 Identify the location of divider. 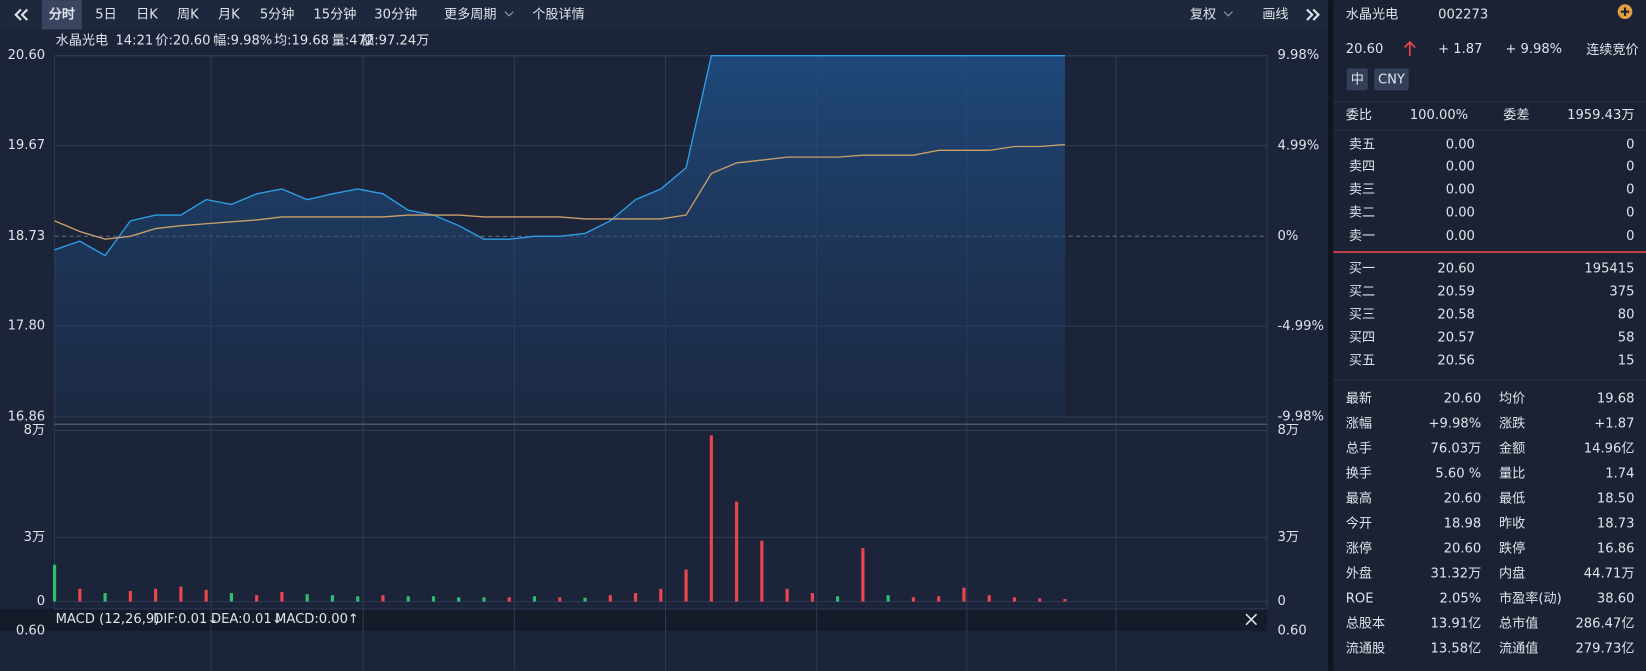
(1330, 335).